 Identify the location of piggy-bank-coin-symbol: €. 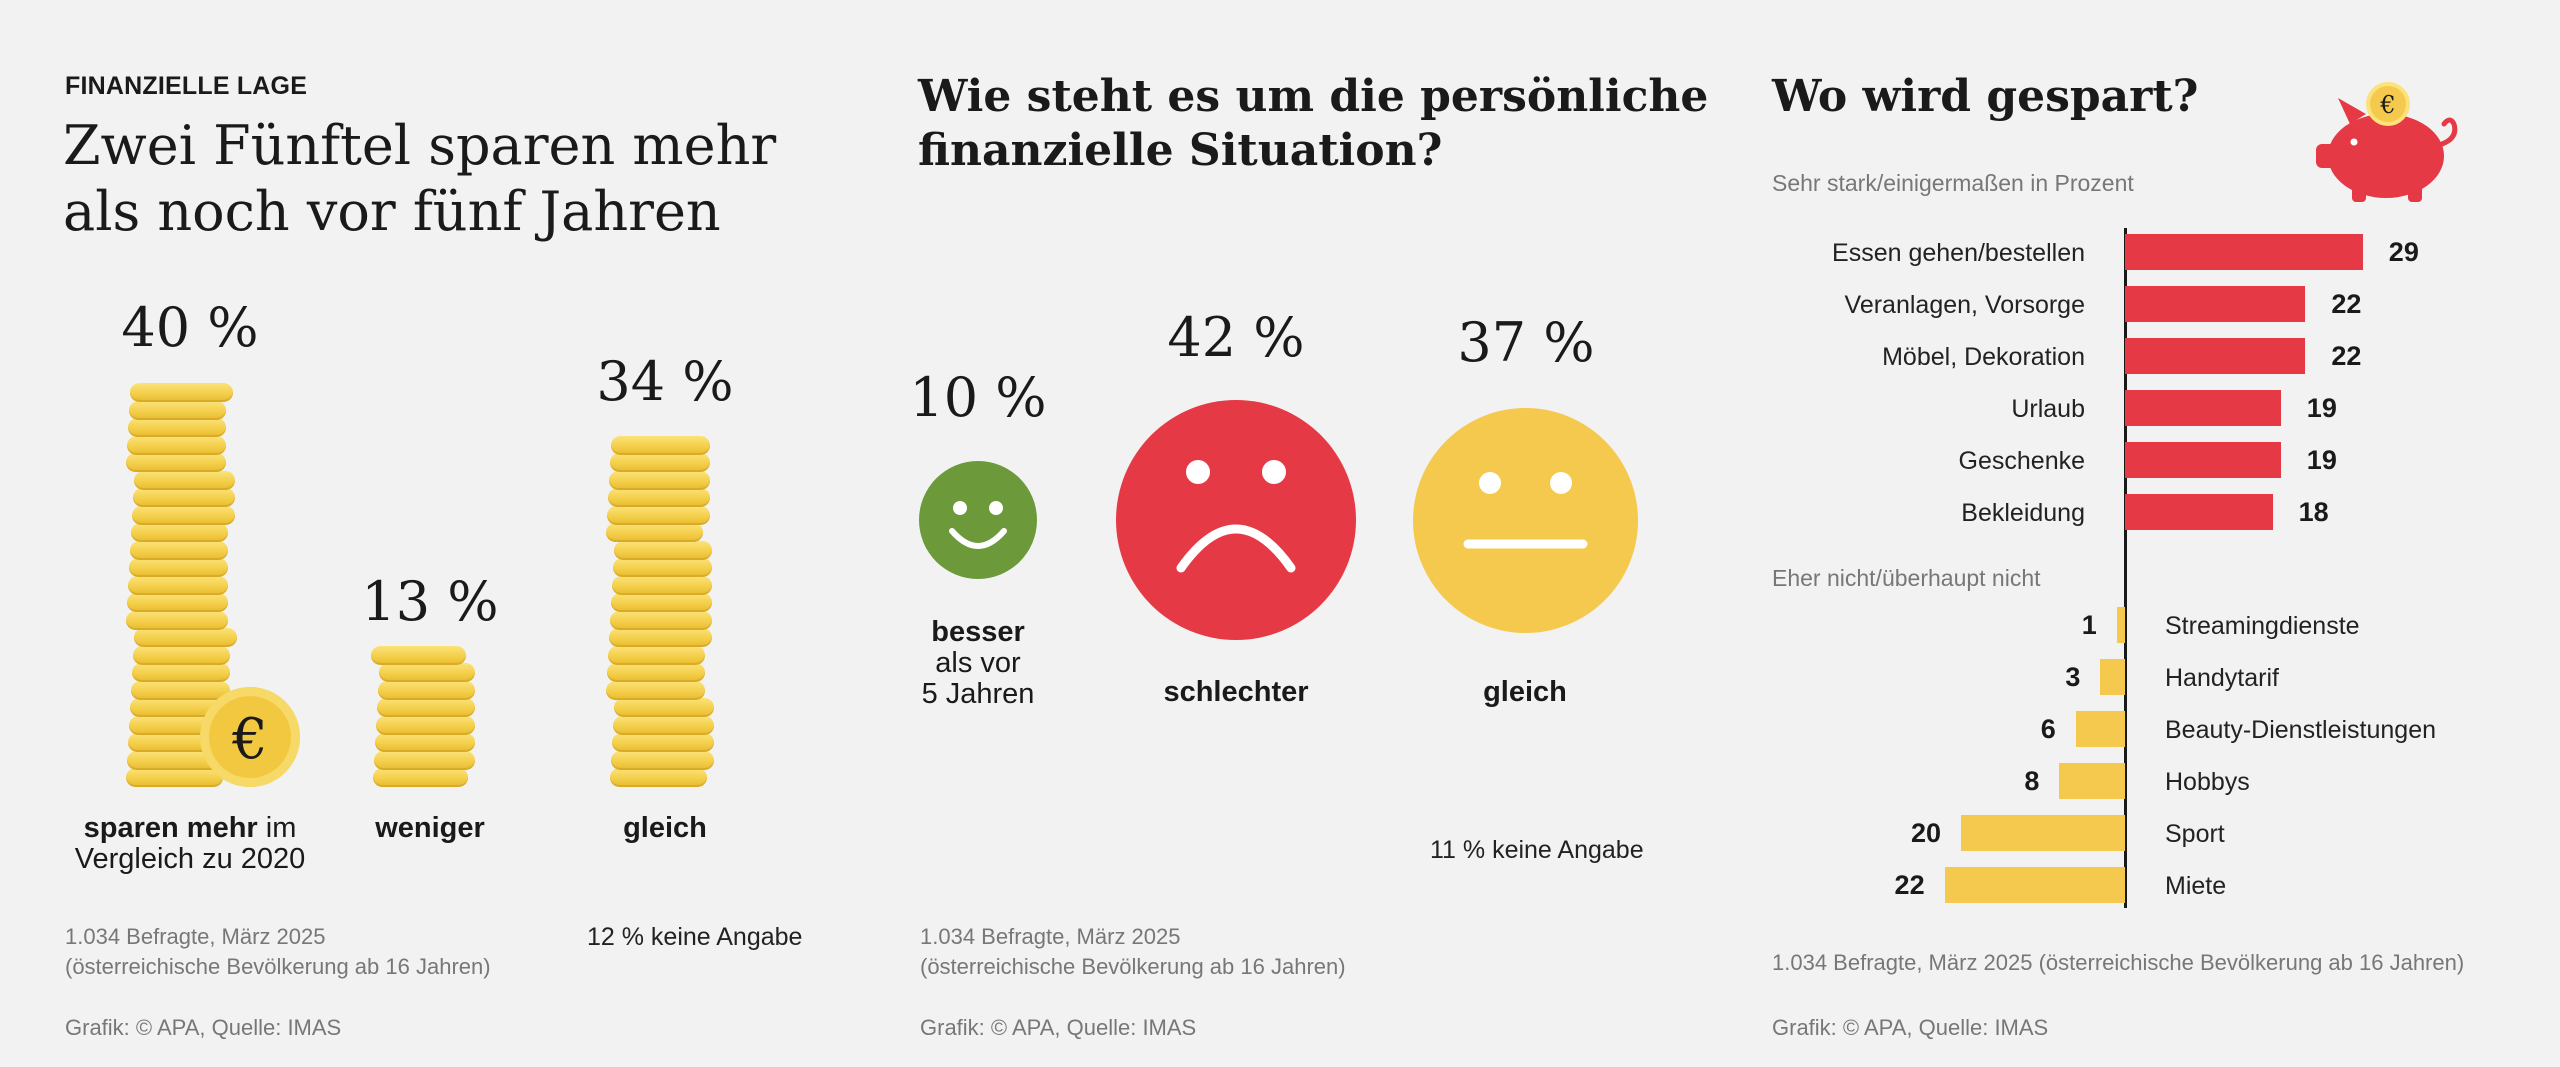
(2387, 105).